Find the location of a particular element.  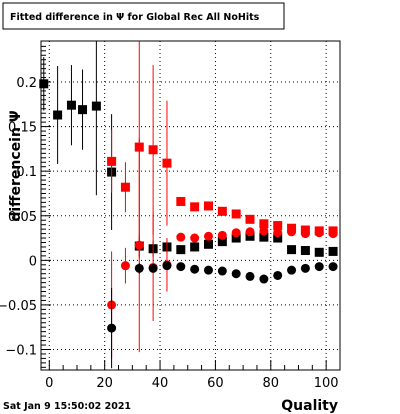

title-box is located at coordinates (143, 16).